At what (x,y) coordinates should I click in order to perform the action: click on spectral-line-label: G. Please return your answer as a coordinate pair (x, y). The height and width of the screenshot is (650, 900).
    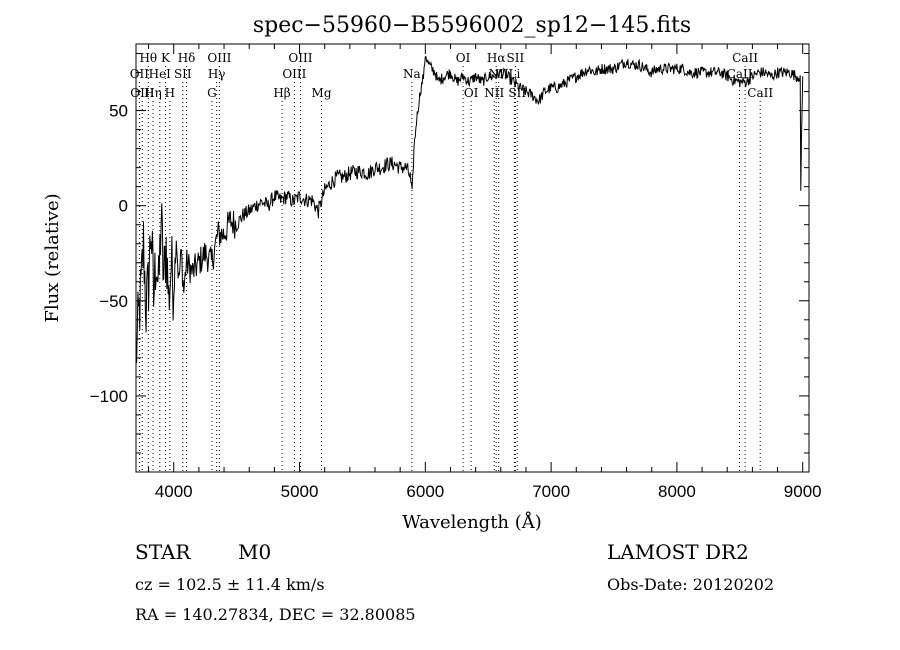
    Looking at the image, I should click on (212, 93).